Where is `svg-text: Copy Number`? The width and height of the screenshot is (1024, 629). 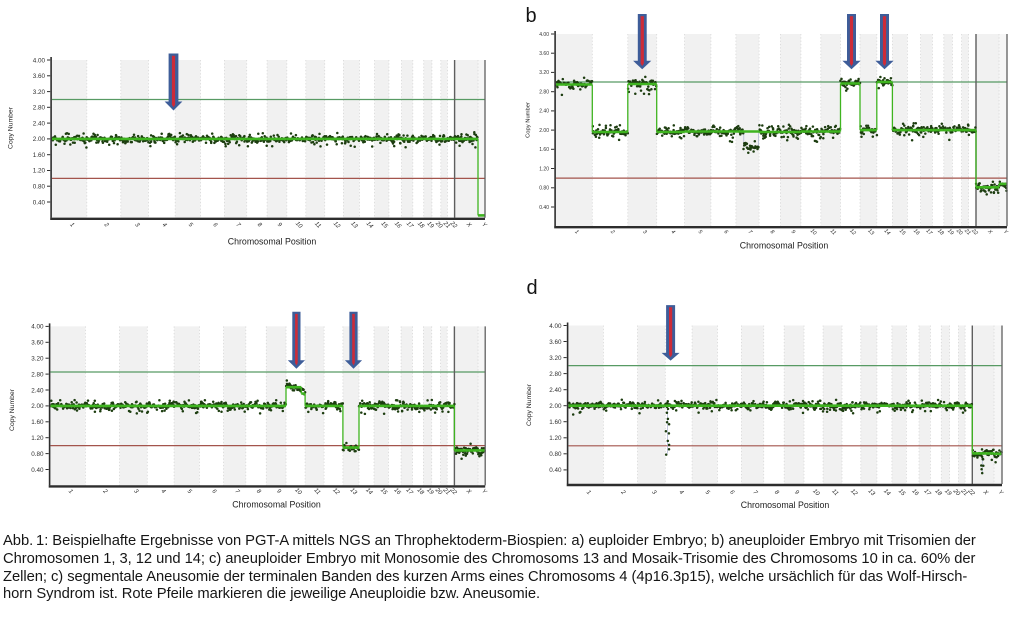
svg-text: Copy Number is located at coordinates (11, 127).